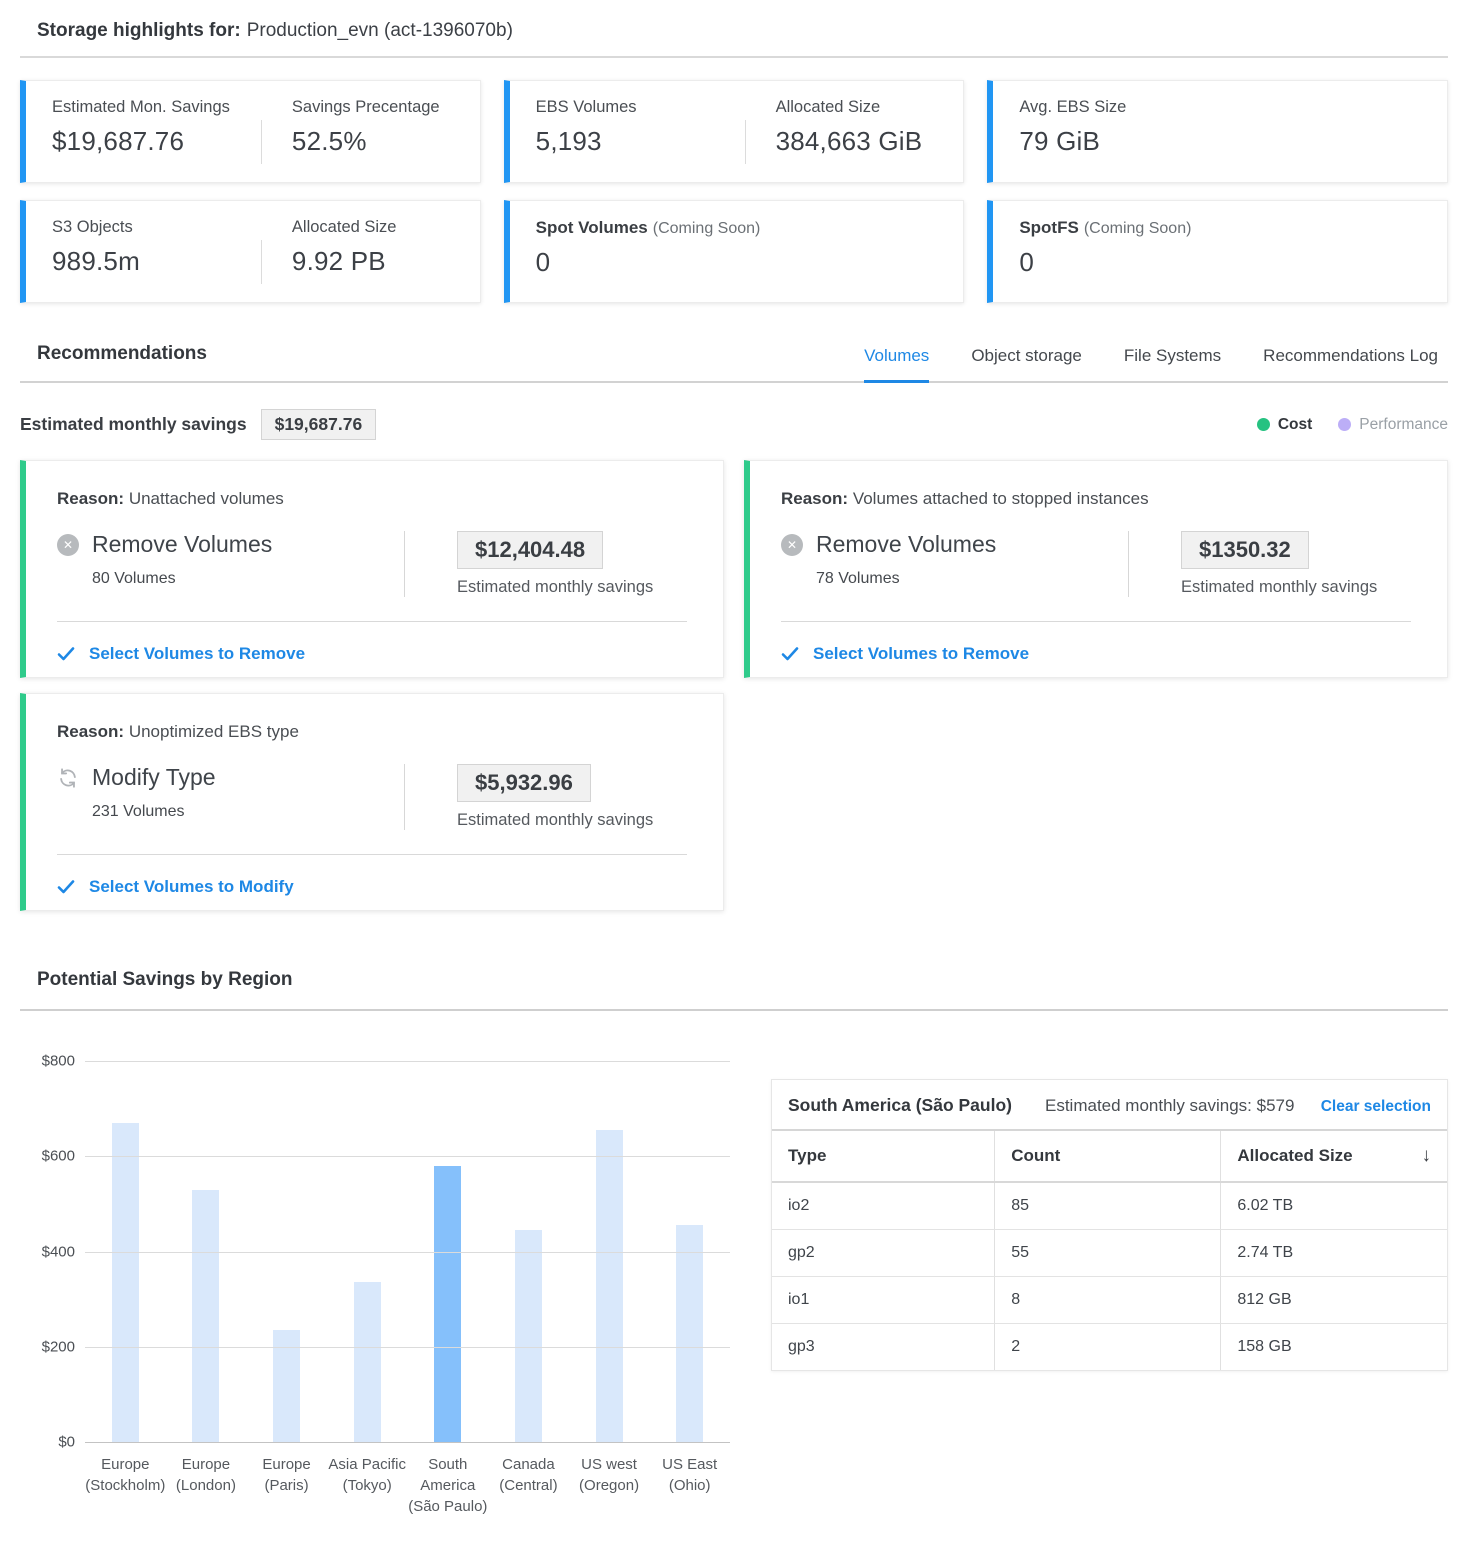  What do you see at coordinates (404, 564) in the screenshot?
I see `action-divider` at bounding box center [404, 564].